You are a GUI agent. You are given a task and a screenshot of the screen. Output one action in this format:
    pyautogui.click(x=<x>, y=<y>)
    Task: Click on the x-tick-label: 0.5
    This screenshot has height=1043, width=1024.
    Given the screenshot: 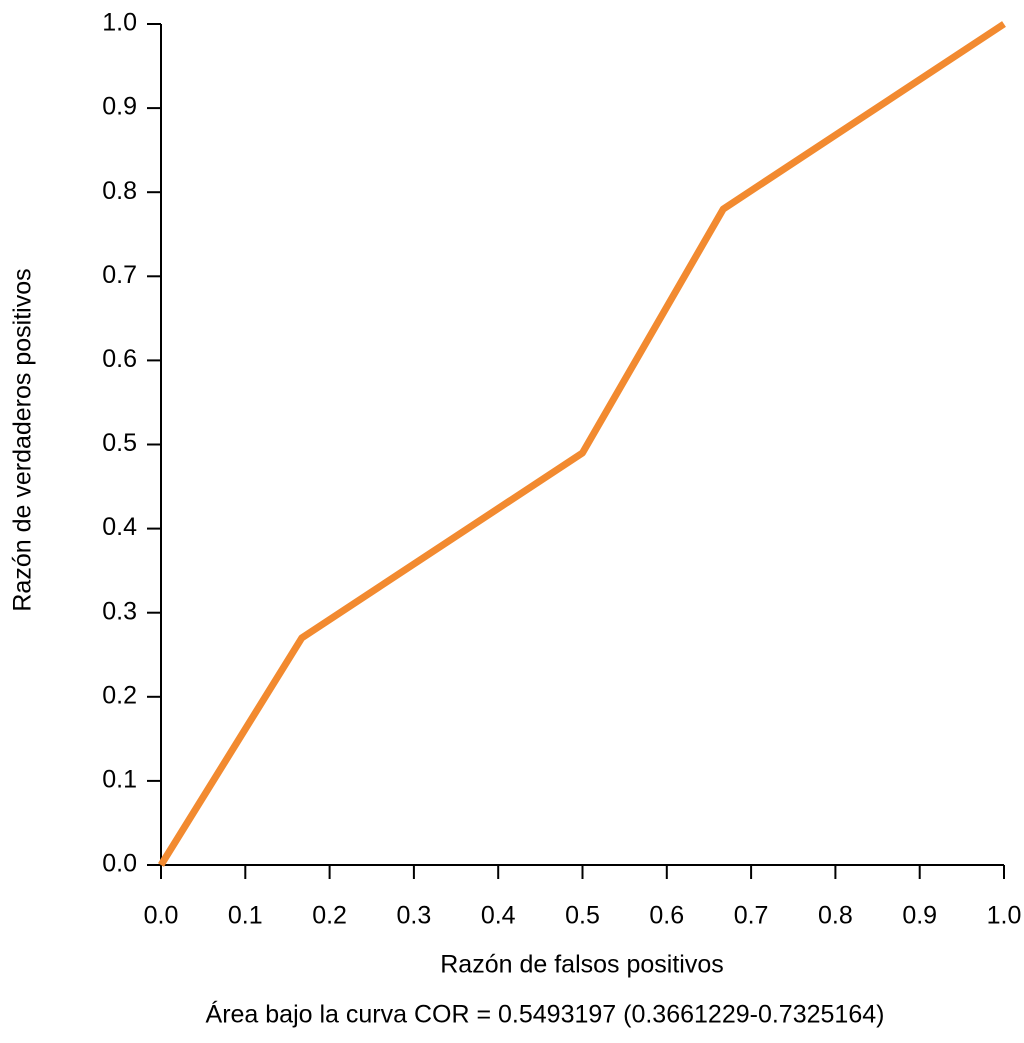 What is the action you would take?
    pyautogui.click(x=582, y=916)
    